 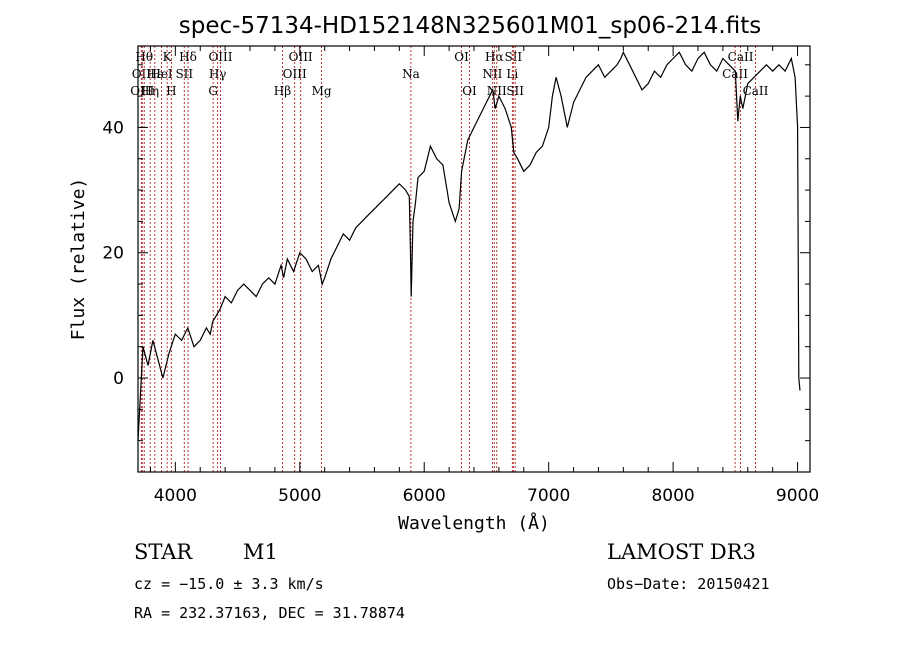 I want to click on line-id-label-4: Hε, so click(x=154, y=74).